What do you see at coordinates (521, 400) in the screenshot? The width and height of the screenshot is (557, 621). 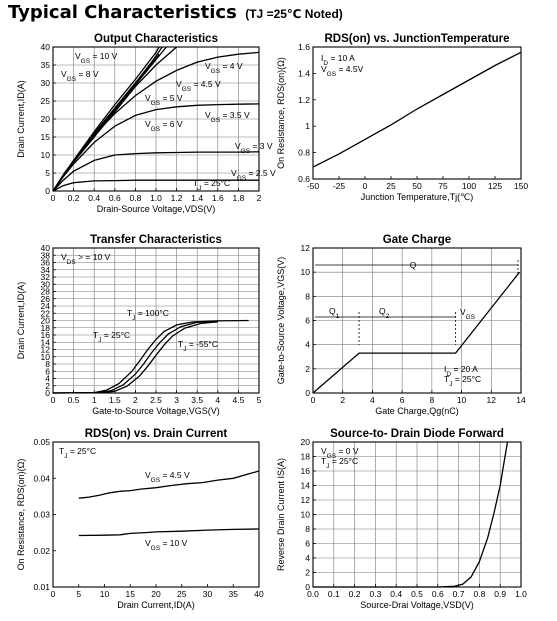 I see `x-tick-label: 14` at bounding box center [521, 400].